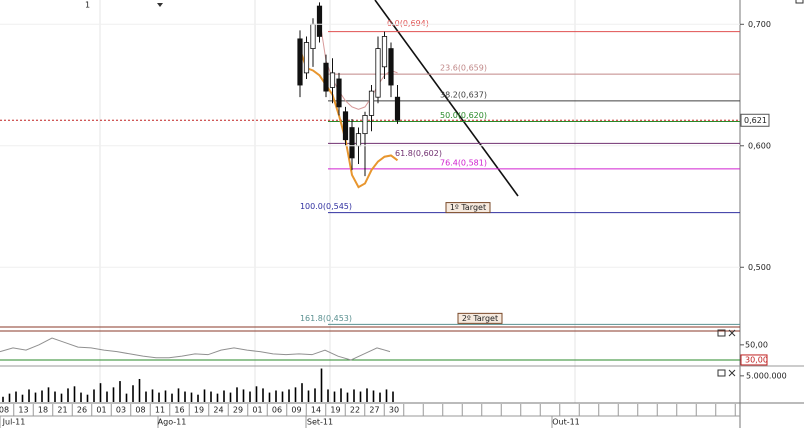 This screenshot has width=804, height=428. I want to click on trendline, so click(446, 98).